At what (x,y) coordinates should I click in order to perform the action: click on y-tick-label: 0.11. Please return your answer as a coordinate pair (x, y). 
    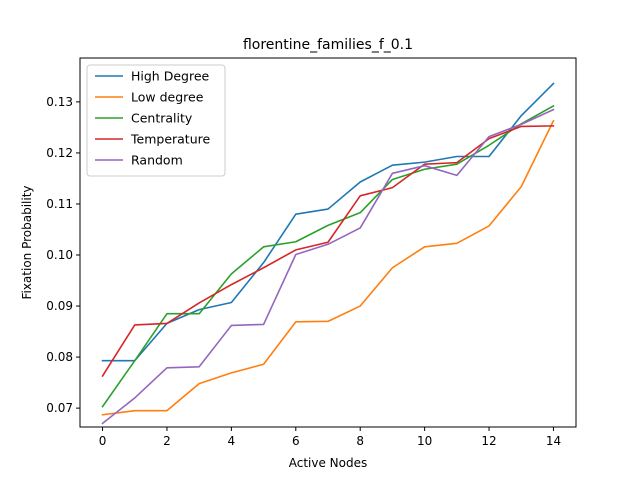
    Looking at the image, I should click on (59, 204).